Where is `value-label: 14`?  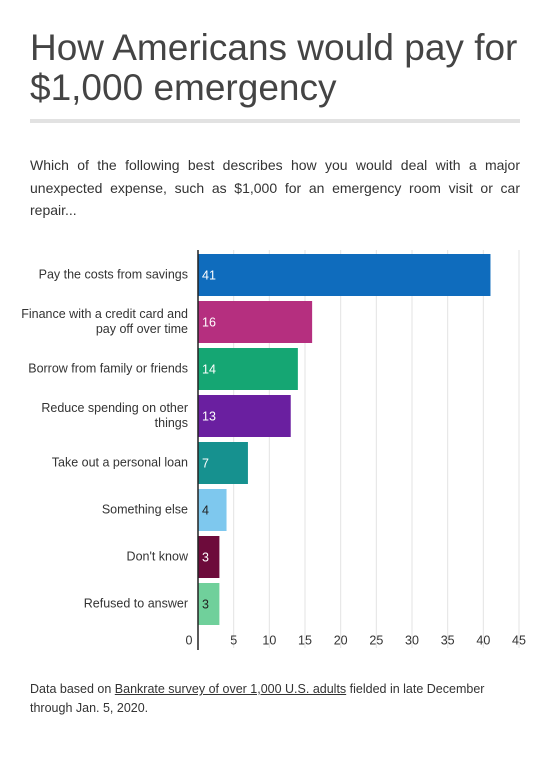
value-label: 14 is located at coordinates (209, 369).